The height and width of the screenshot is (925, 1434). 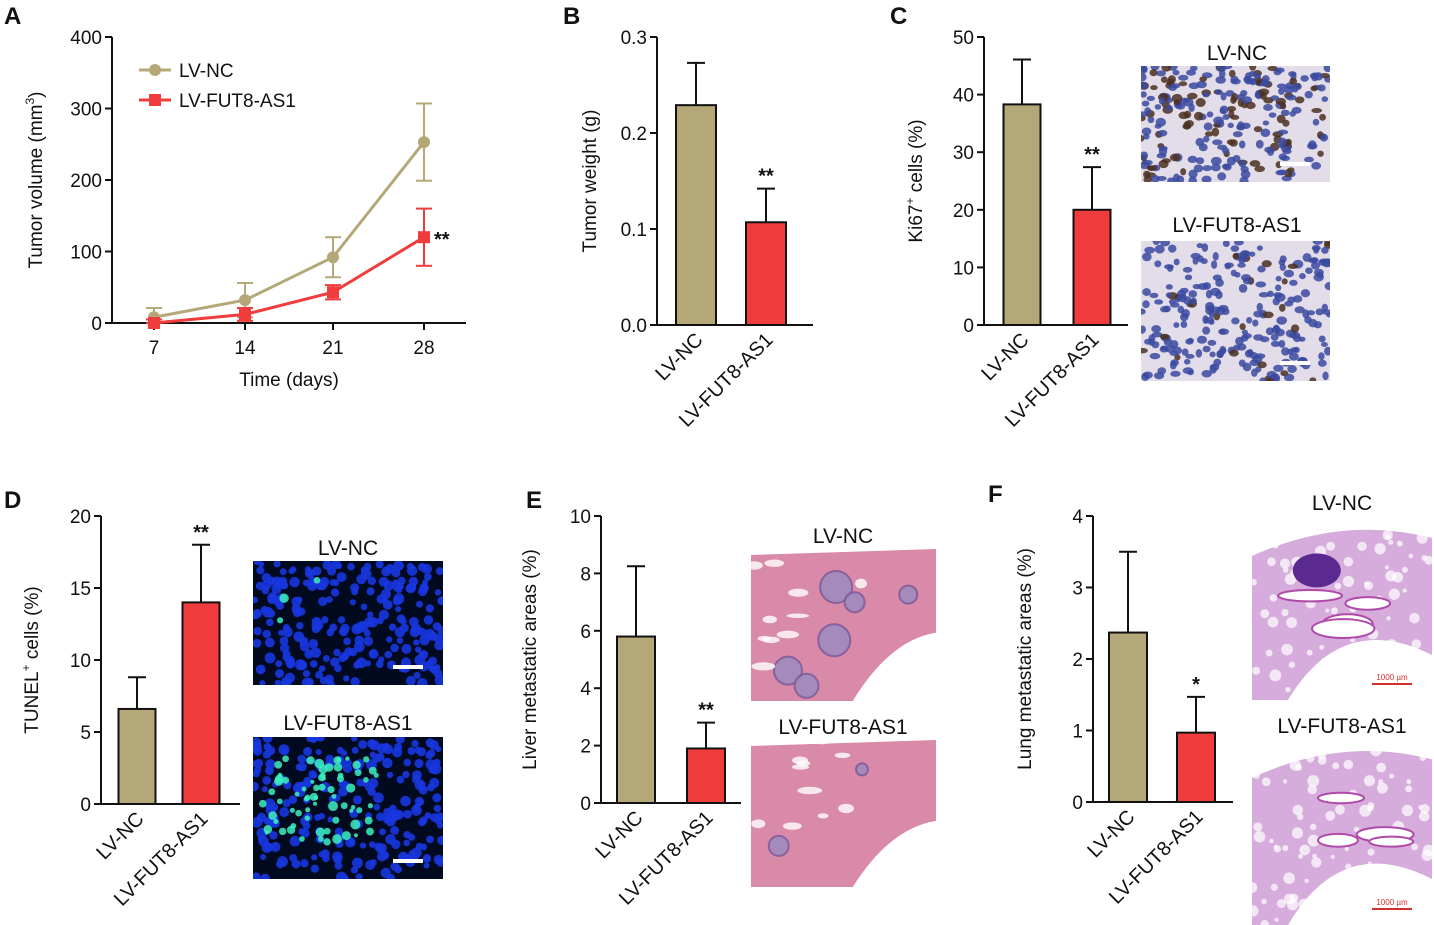 I want to click on y-tick-label: 0.3, so click(x=634, y=38).